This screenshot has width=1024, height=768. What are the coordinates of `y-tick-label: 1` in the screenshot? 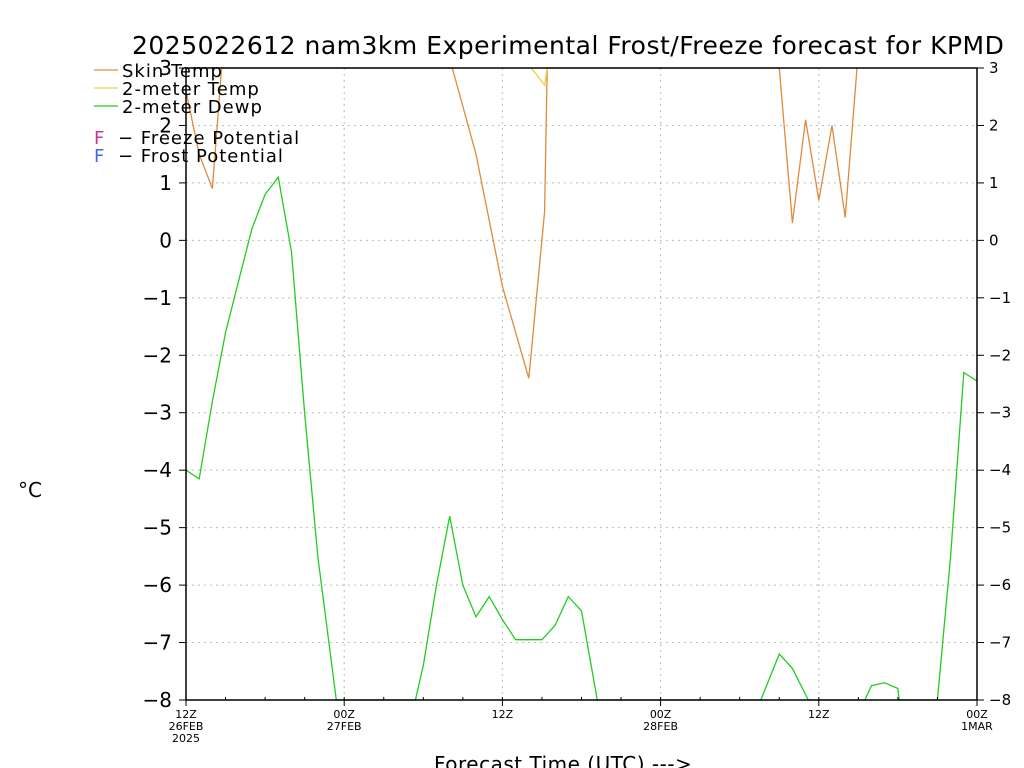 It's located at (165, 183).